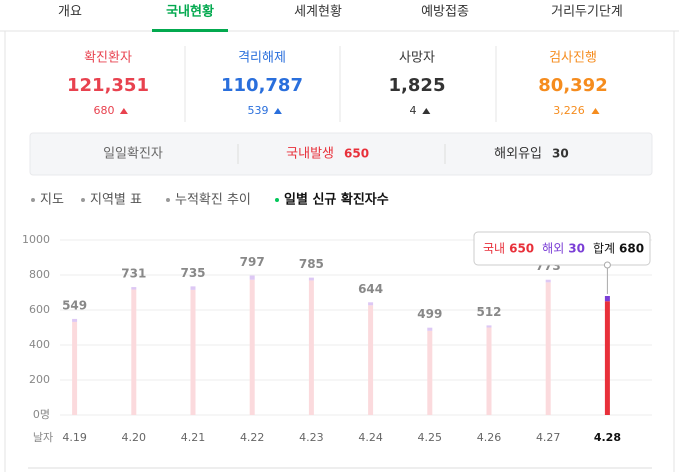 Image resolution: width=679 pixels, height=476 pixels. Describe the element at coordinates (190, 12) in the screenshot. I see `tab: 국내현황` at that location.